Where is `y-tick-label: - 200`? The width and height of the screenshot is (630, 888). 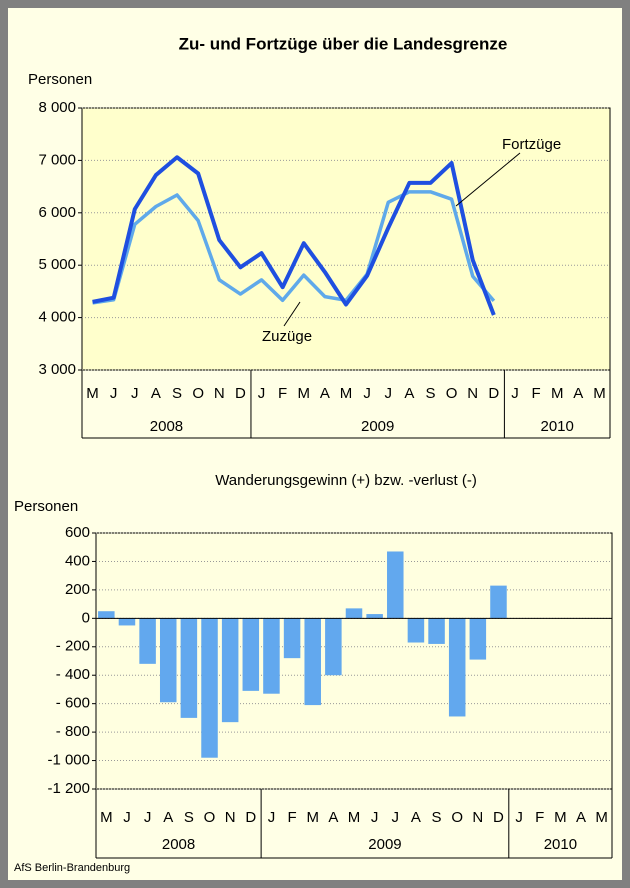
y-tick-label: - 200 is located at coordinates (73, 646).